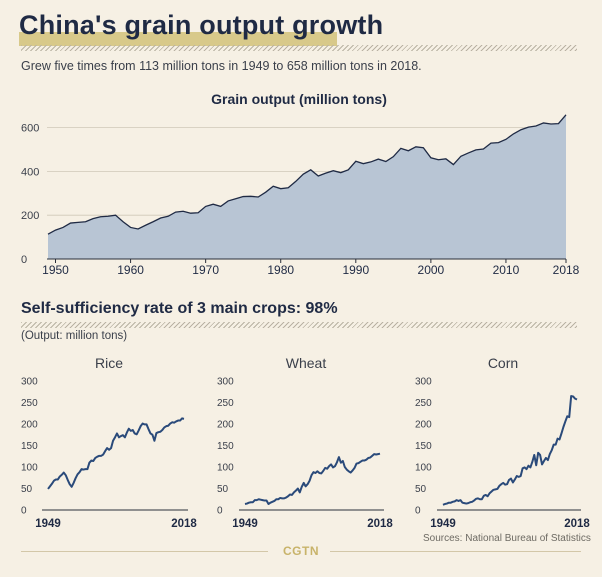 Image resolution: width=602 pixels, height=577 pixels. What do you see at coordinates (299, 99) in the screenshot?
I see `chart-title: Grain output (million tons)` at bounding box center [299, 99].